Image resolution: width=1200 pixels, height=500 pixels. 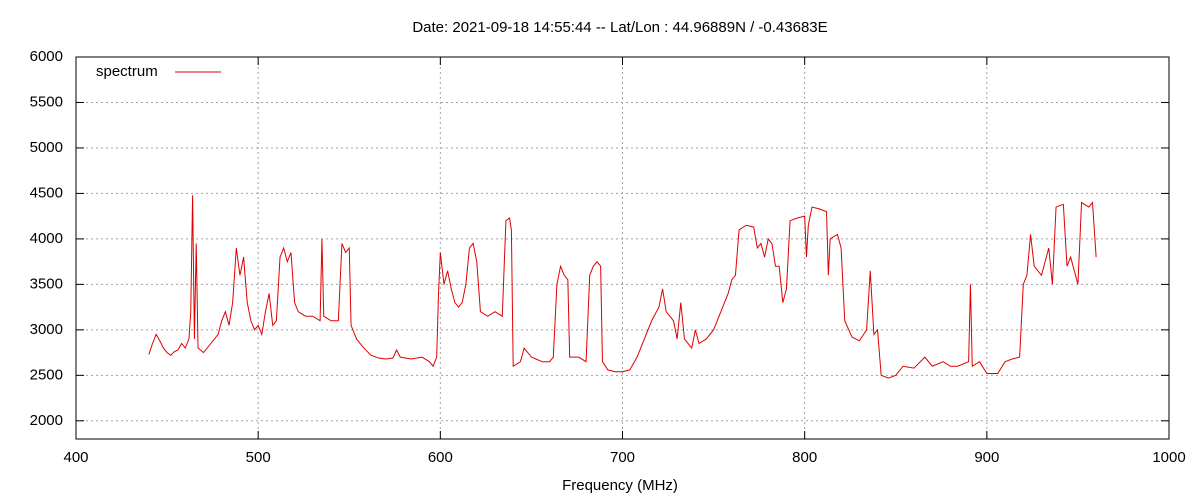 What do you see at coordinates (46, 101) in the screenshot?
I see `y-tick-label: 5500` at bounding box center [46, 101].